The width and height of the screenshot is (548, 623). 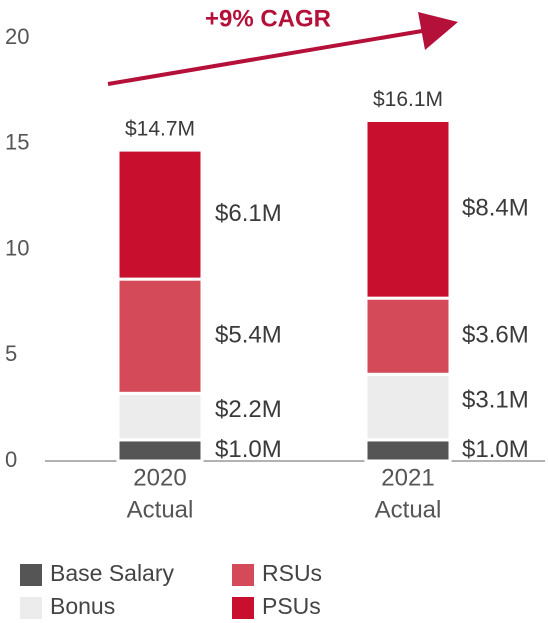 What do you see at coordinates (408, 99) in the screenshot?
I see `total-label: $16.1M` at bounding box center [408, 99].